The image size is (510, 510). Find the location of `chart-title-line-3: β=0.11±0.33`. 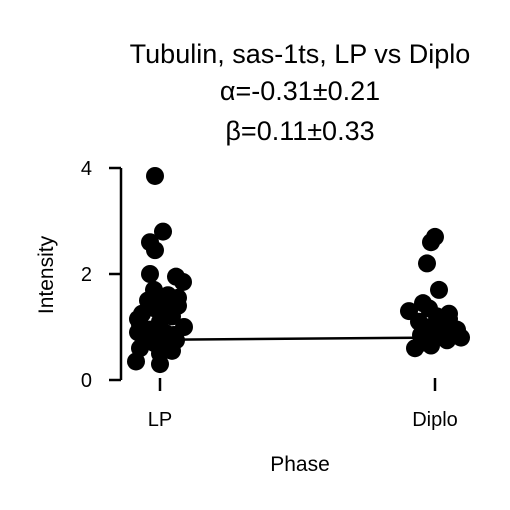

chart-title-line-3: β=0.11±0.33 is located at coordinates (299, 131).